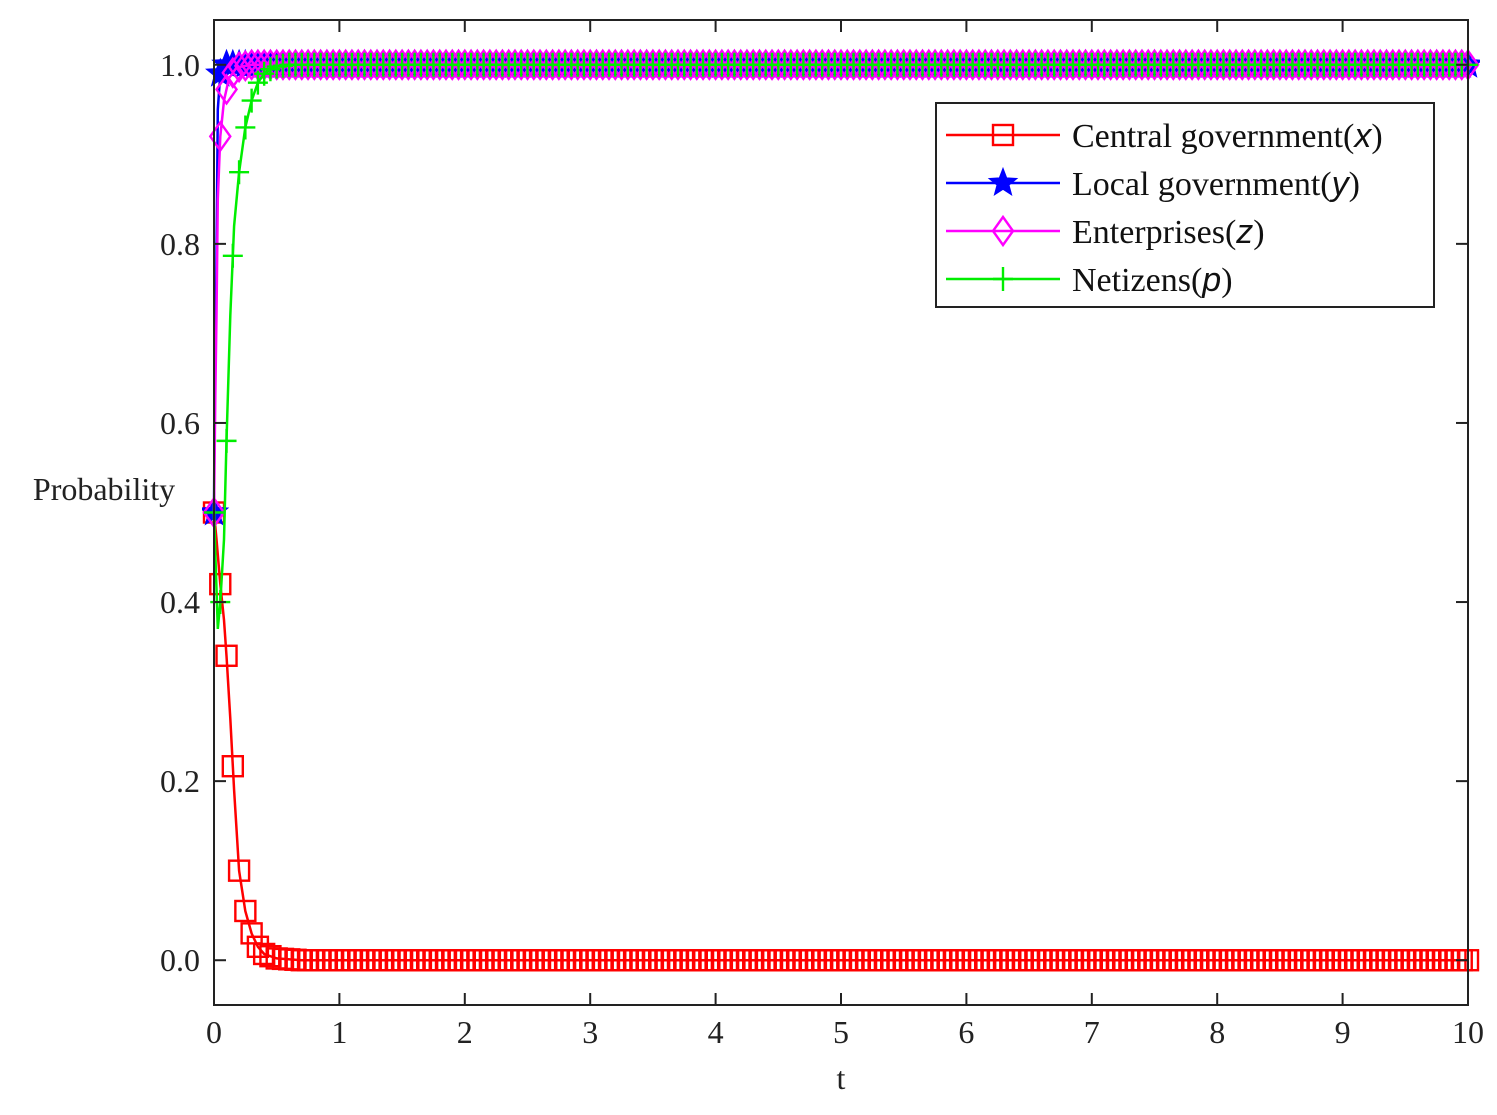 The height and width of the screenshot is (1115, 1497). I want to click on x-axis-label: t, so click(841, 1078).